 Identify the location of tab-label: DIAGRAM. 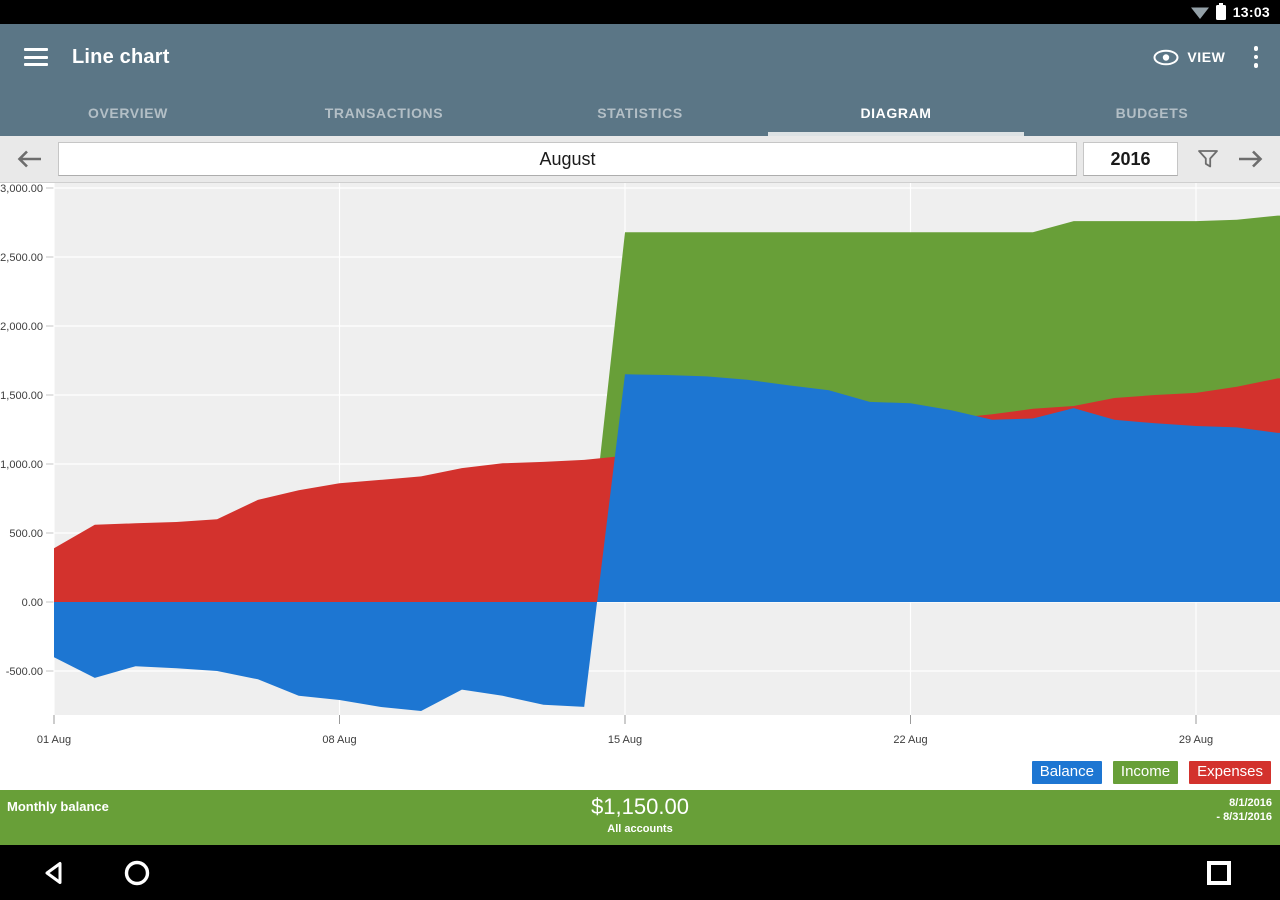
(896, 113).